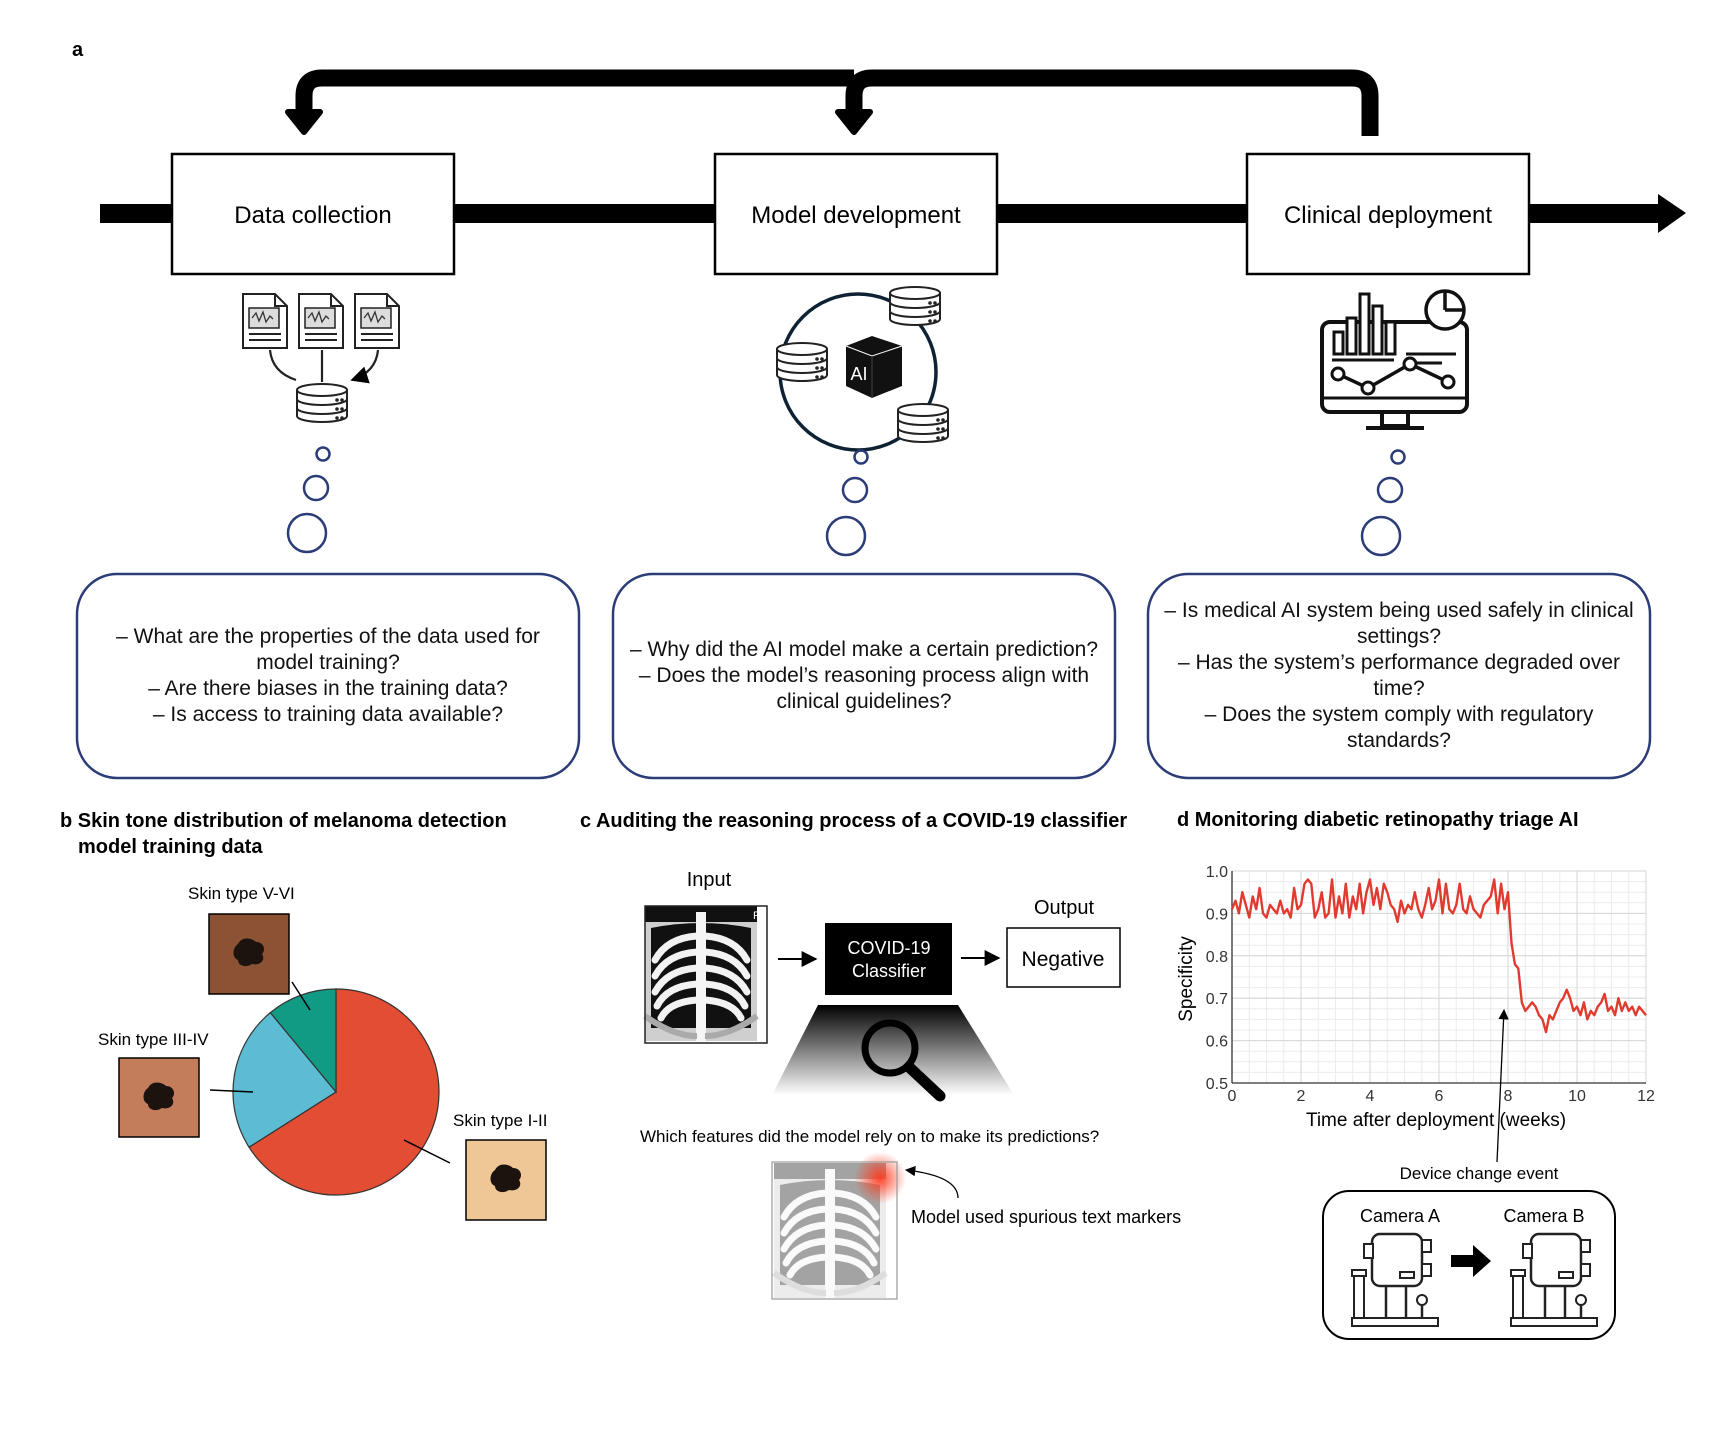 The width and height of the screenshot is (1727, 1455). I want to click on inspection-beam, so click(893, 1050).